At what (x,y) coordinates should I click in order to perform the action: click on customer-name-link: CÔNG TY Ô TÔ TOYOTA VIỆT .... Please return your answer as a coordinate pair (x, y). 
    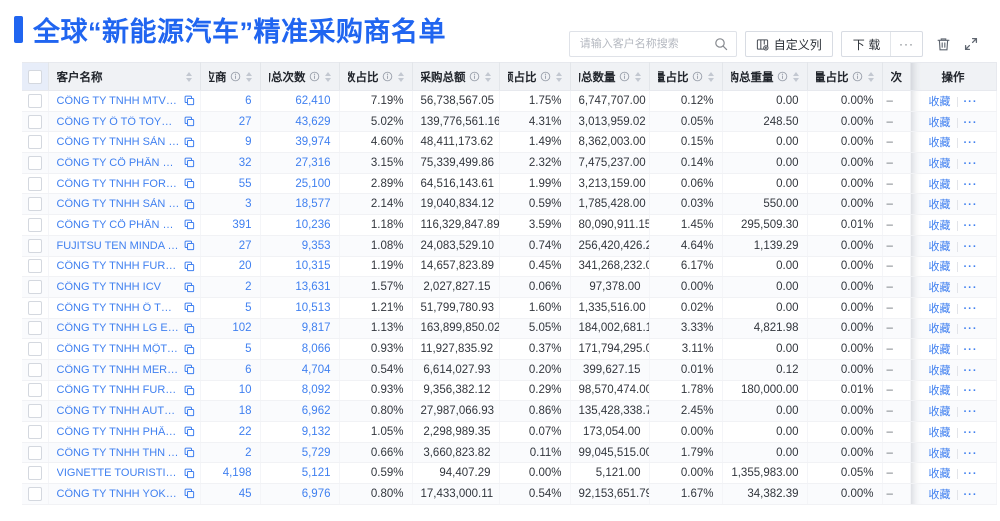
    Looking at the image, I should click on (118, 121).